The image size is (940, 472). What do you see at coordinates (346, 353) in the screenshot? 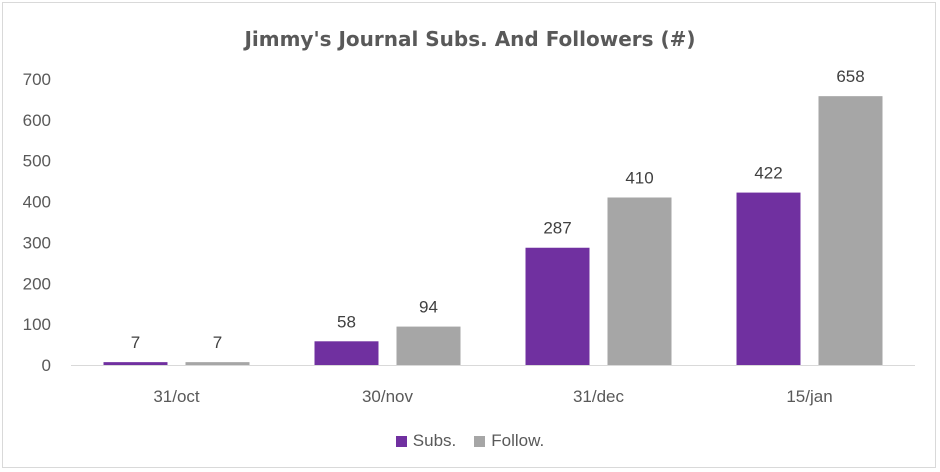
I see `bar-subs-30-nov` at bounding box center [346, 353].